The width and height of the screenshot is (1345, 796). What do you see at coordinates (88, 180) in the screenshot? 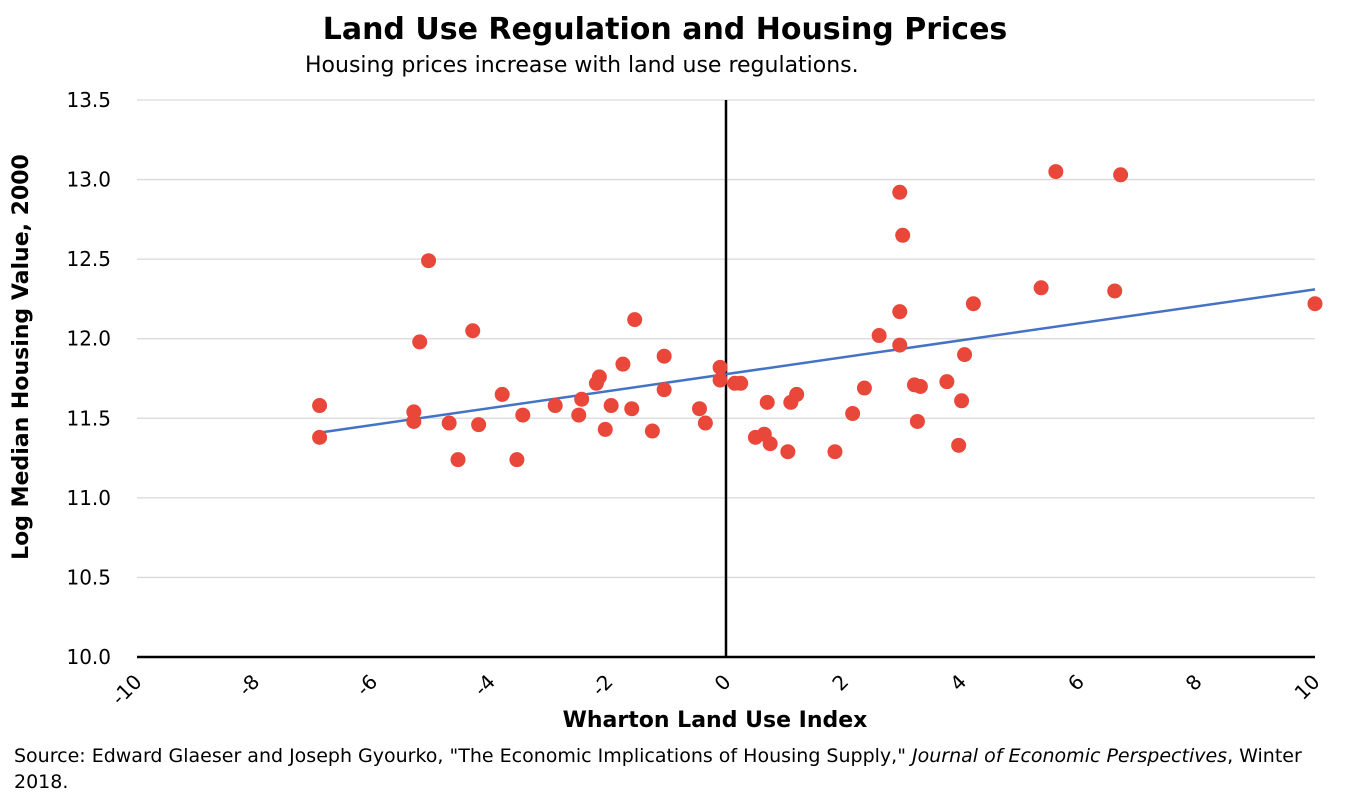
I see `y-tick-label: 13.0` at bounding box center [88, 180].